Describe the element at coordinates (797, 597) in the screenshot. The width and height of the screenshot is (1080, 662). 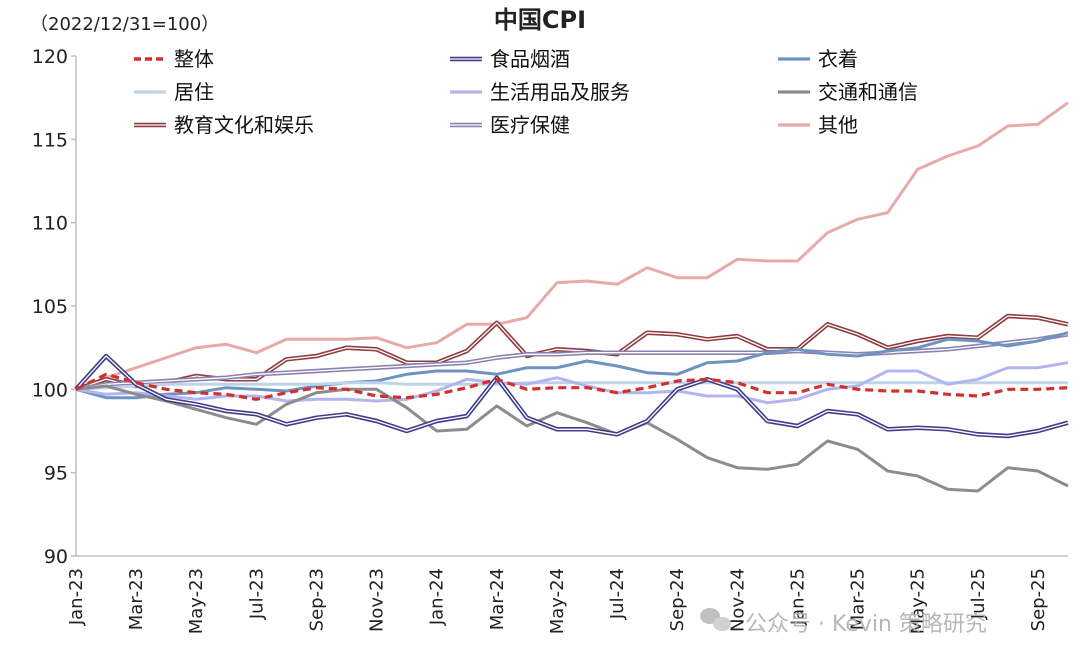
I see `x-tick-label: Jan-25` at that location.